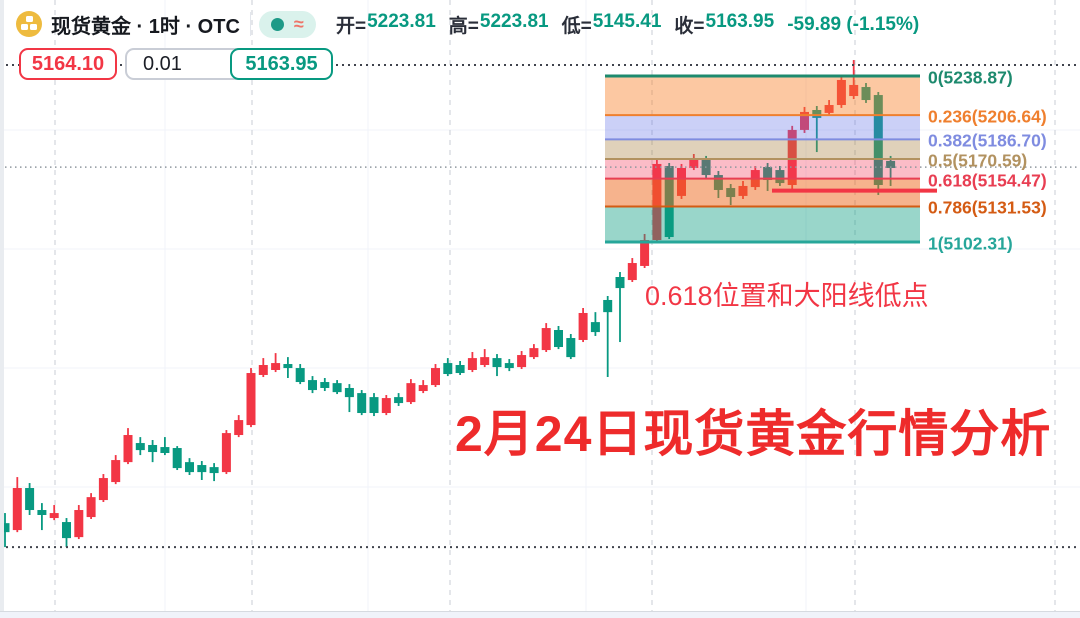 This screenshot has height=618, width=1080. Describe the element at coordinates (970, 77) in the screenshot. I see `fib-label-0: 0(5238.87)` at that location.